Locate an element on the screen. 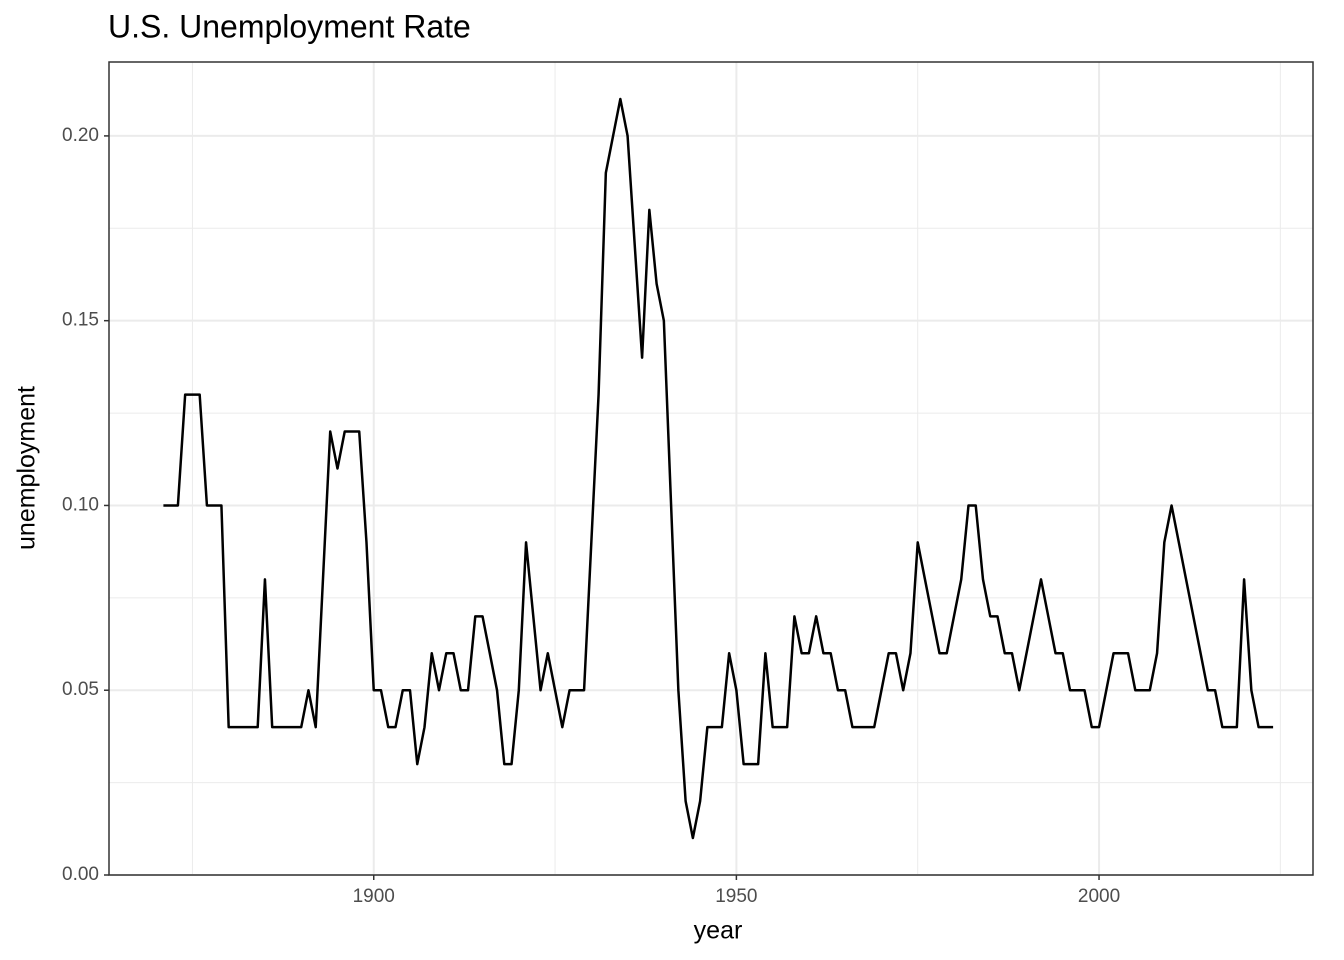  y-tick-label: 0.15 is located at coordinates (80, 320).